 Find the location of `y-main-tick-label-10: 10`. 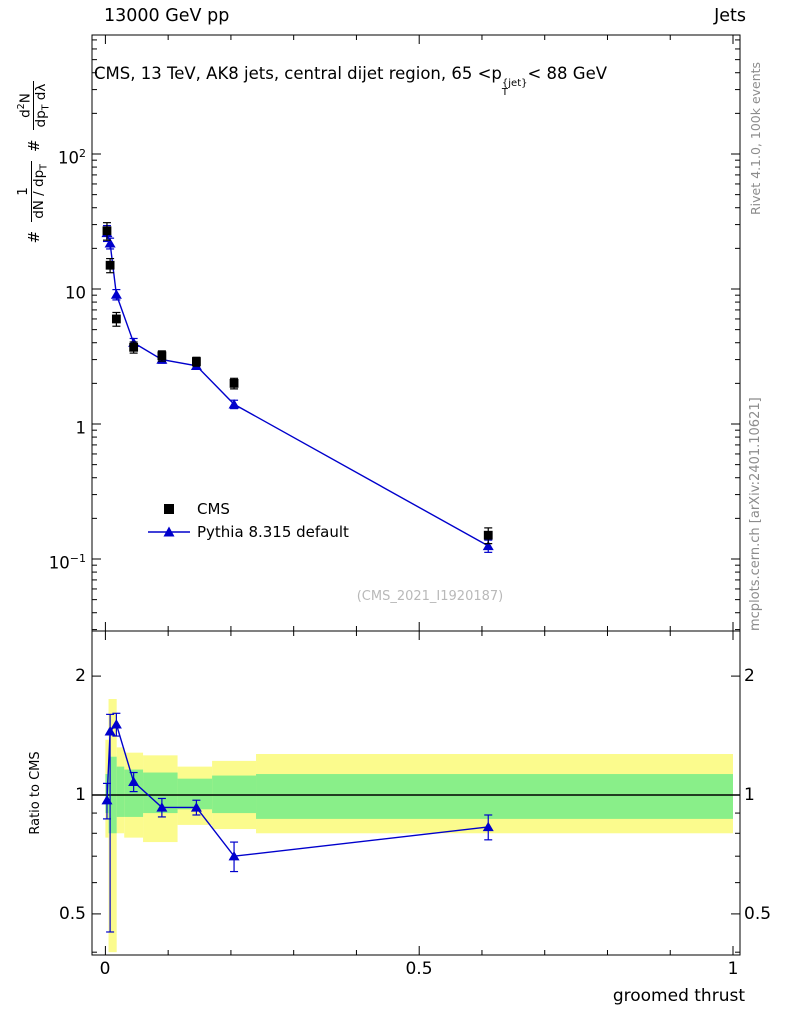

y-main-tick-label-10: 10 is located at coordinates (75, 293).